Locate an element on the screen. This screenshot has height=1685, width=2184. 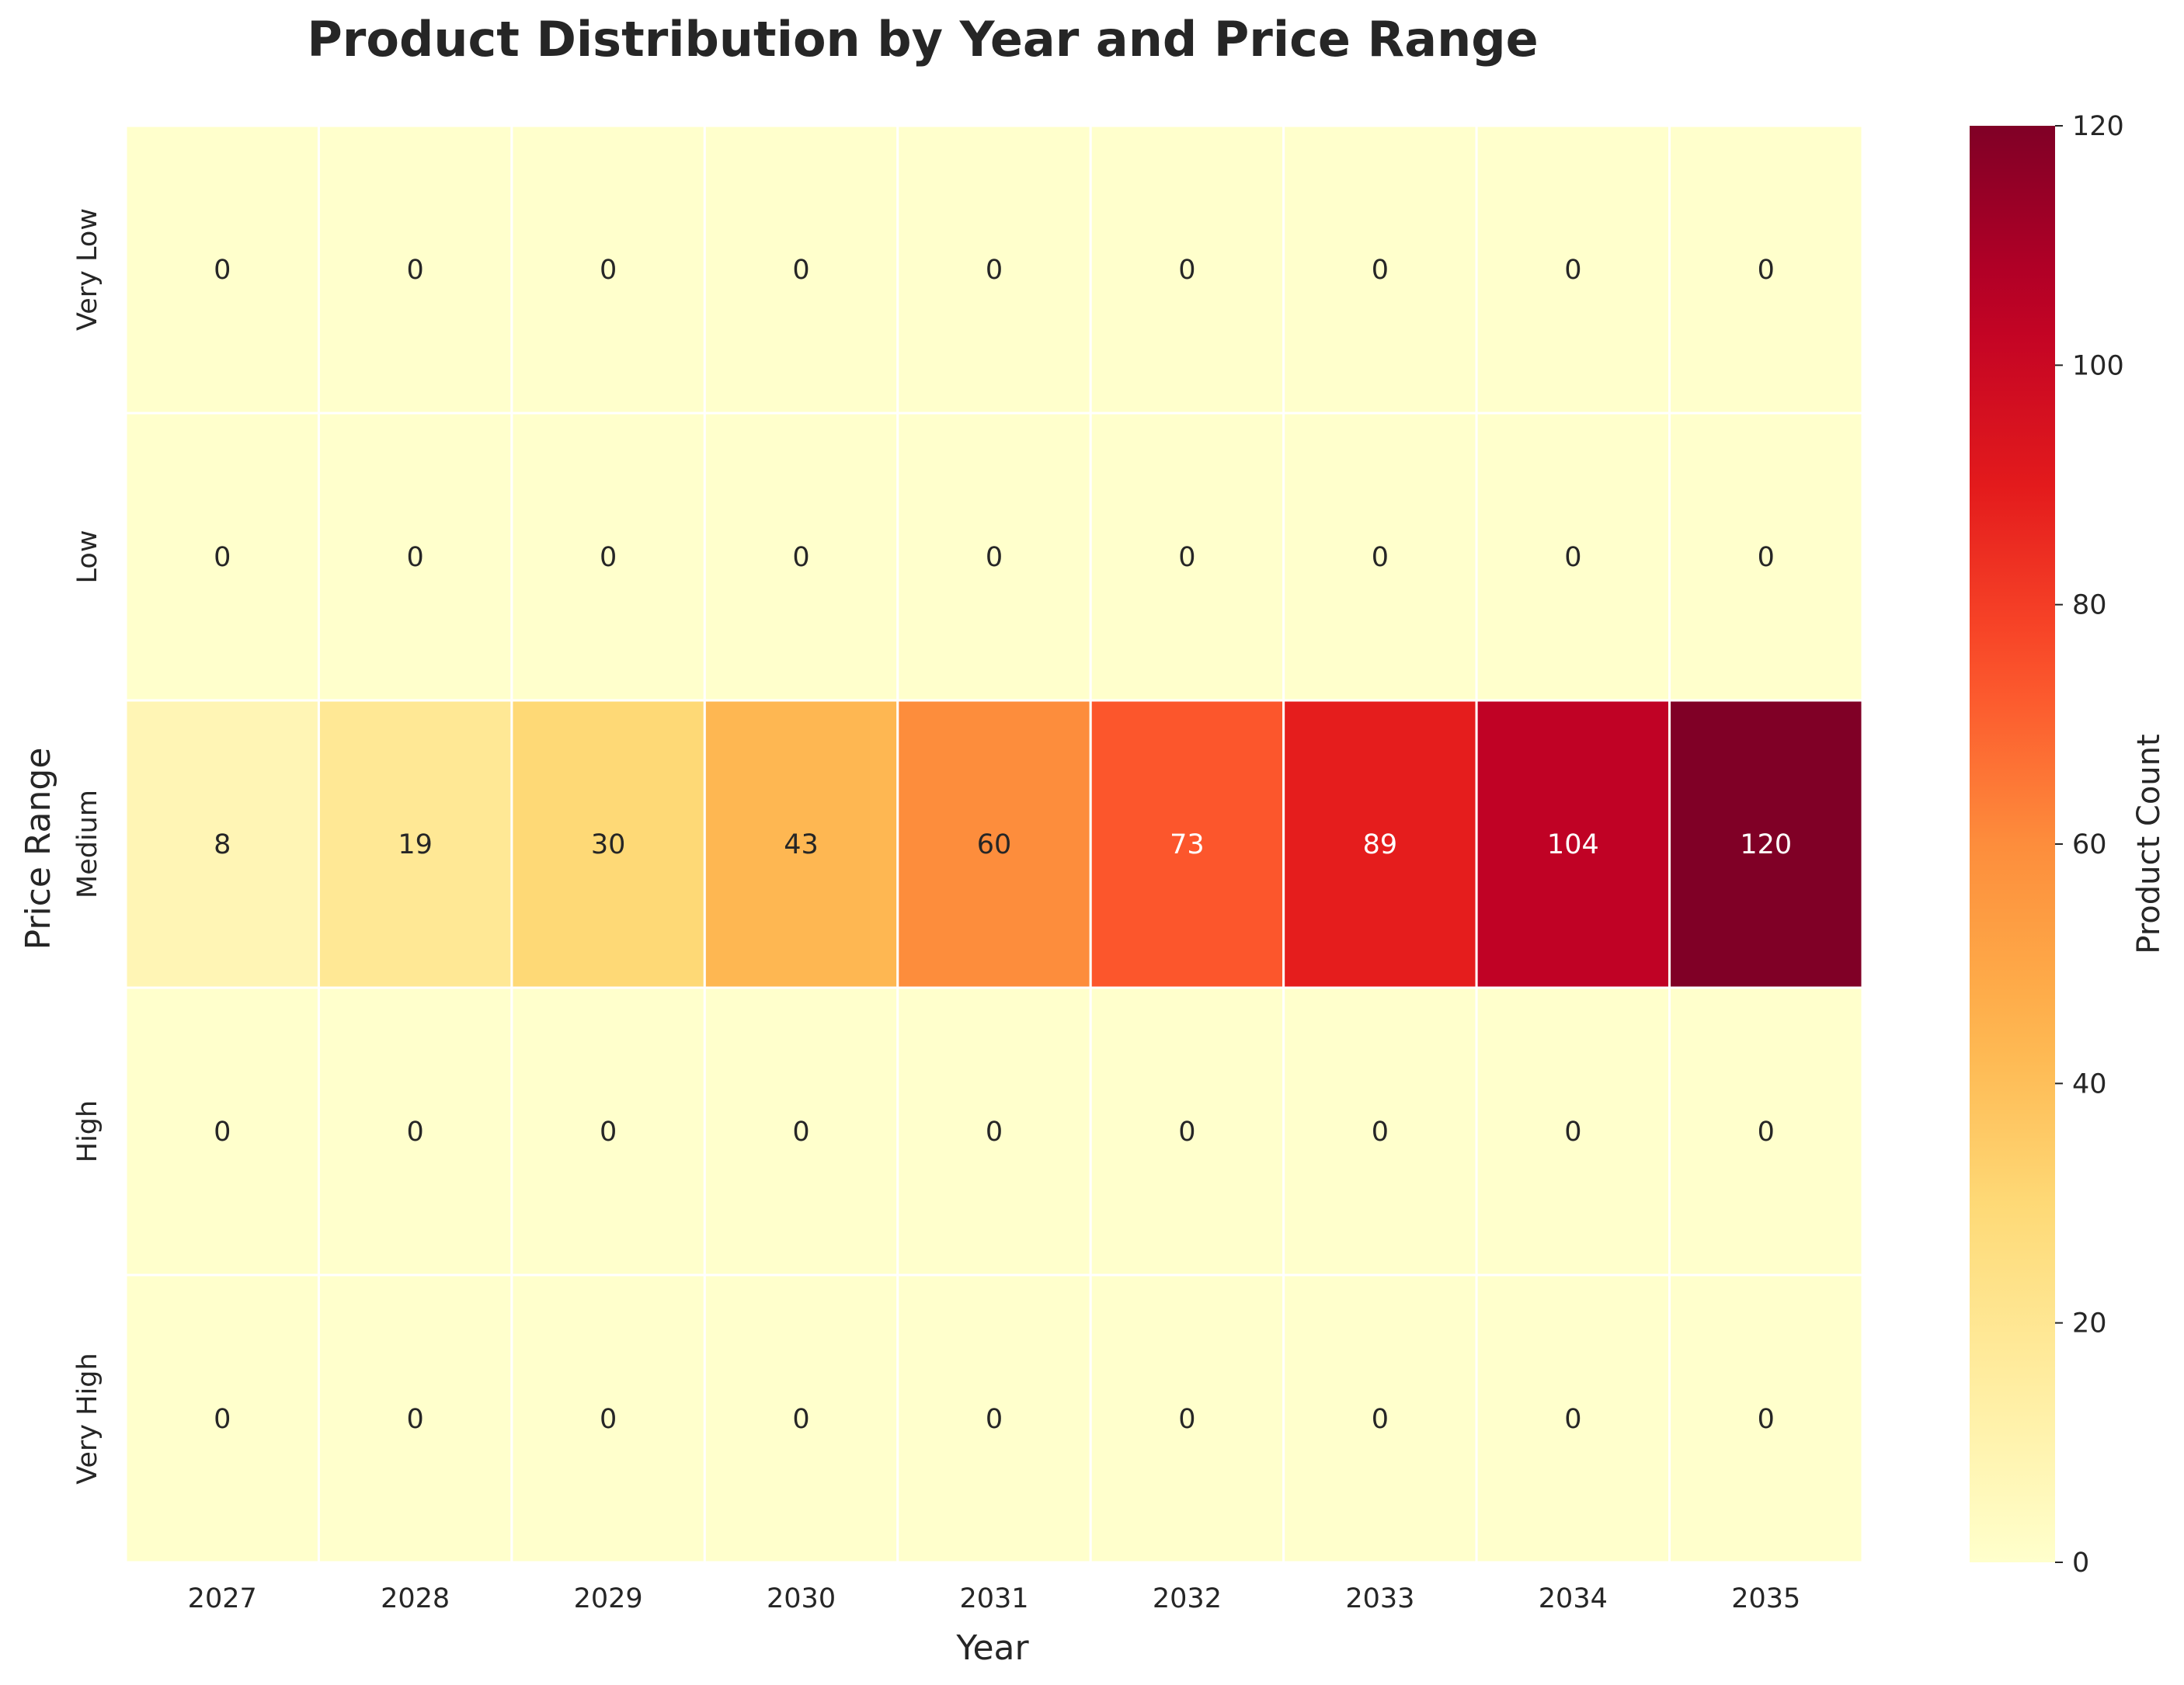
cell-value-label: 8 is located at coordinates (223, 845).